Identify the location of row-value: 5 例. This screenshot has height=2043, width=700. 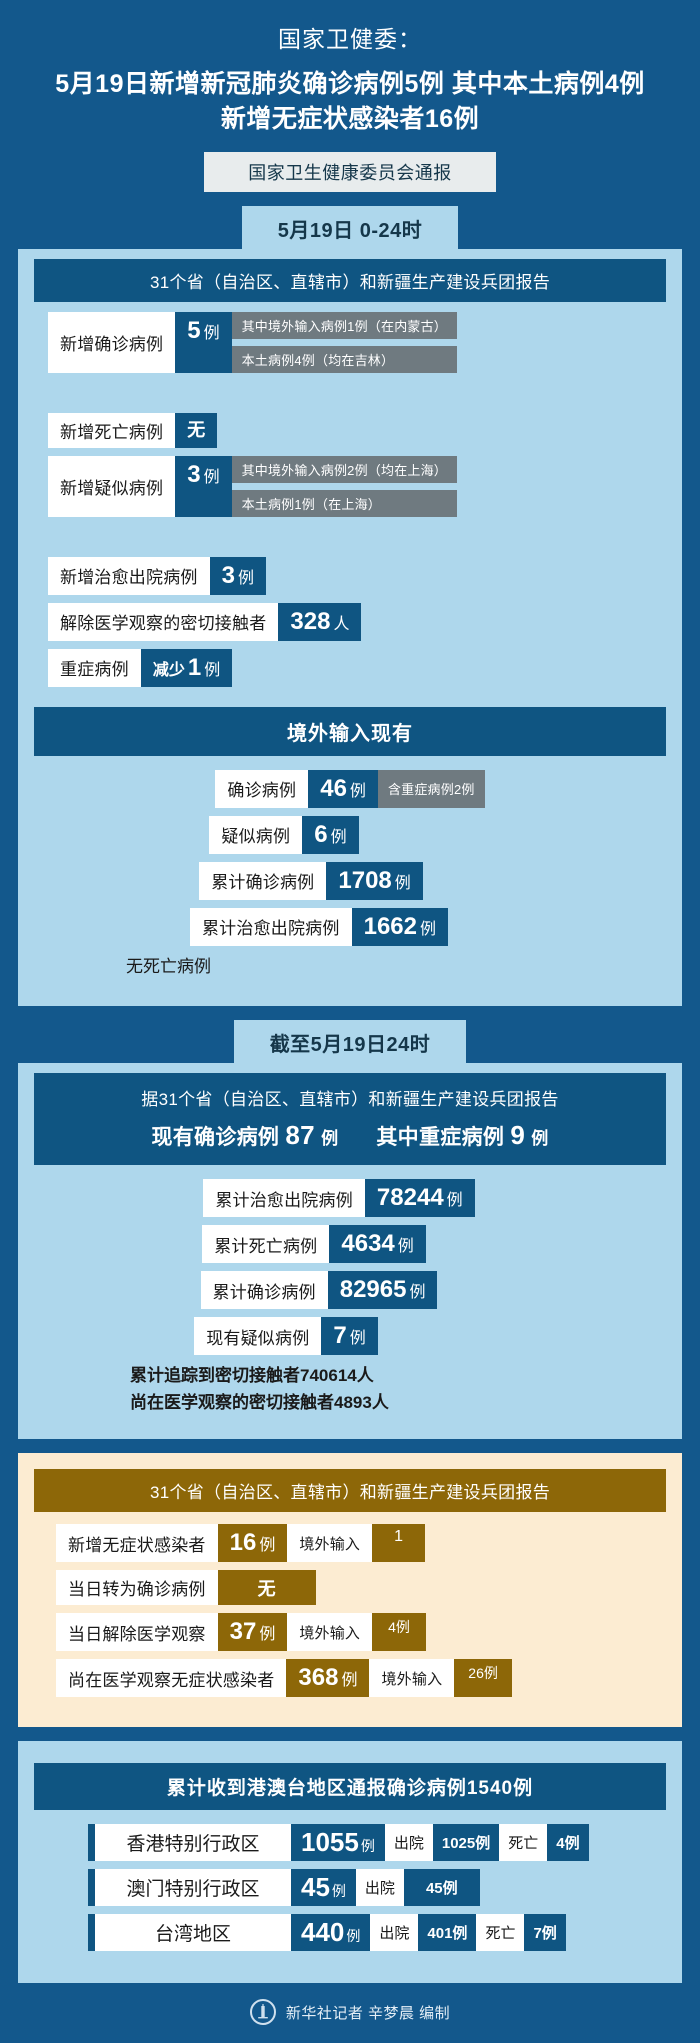
(203, 342).